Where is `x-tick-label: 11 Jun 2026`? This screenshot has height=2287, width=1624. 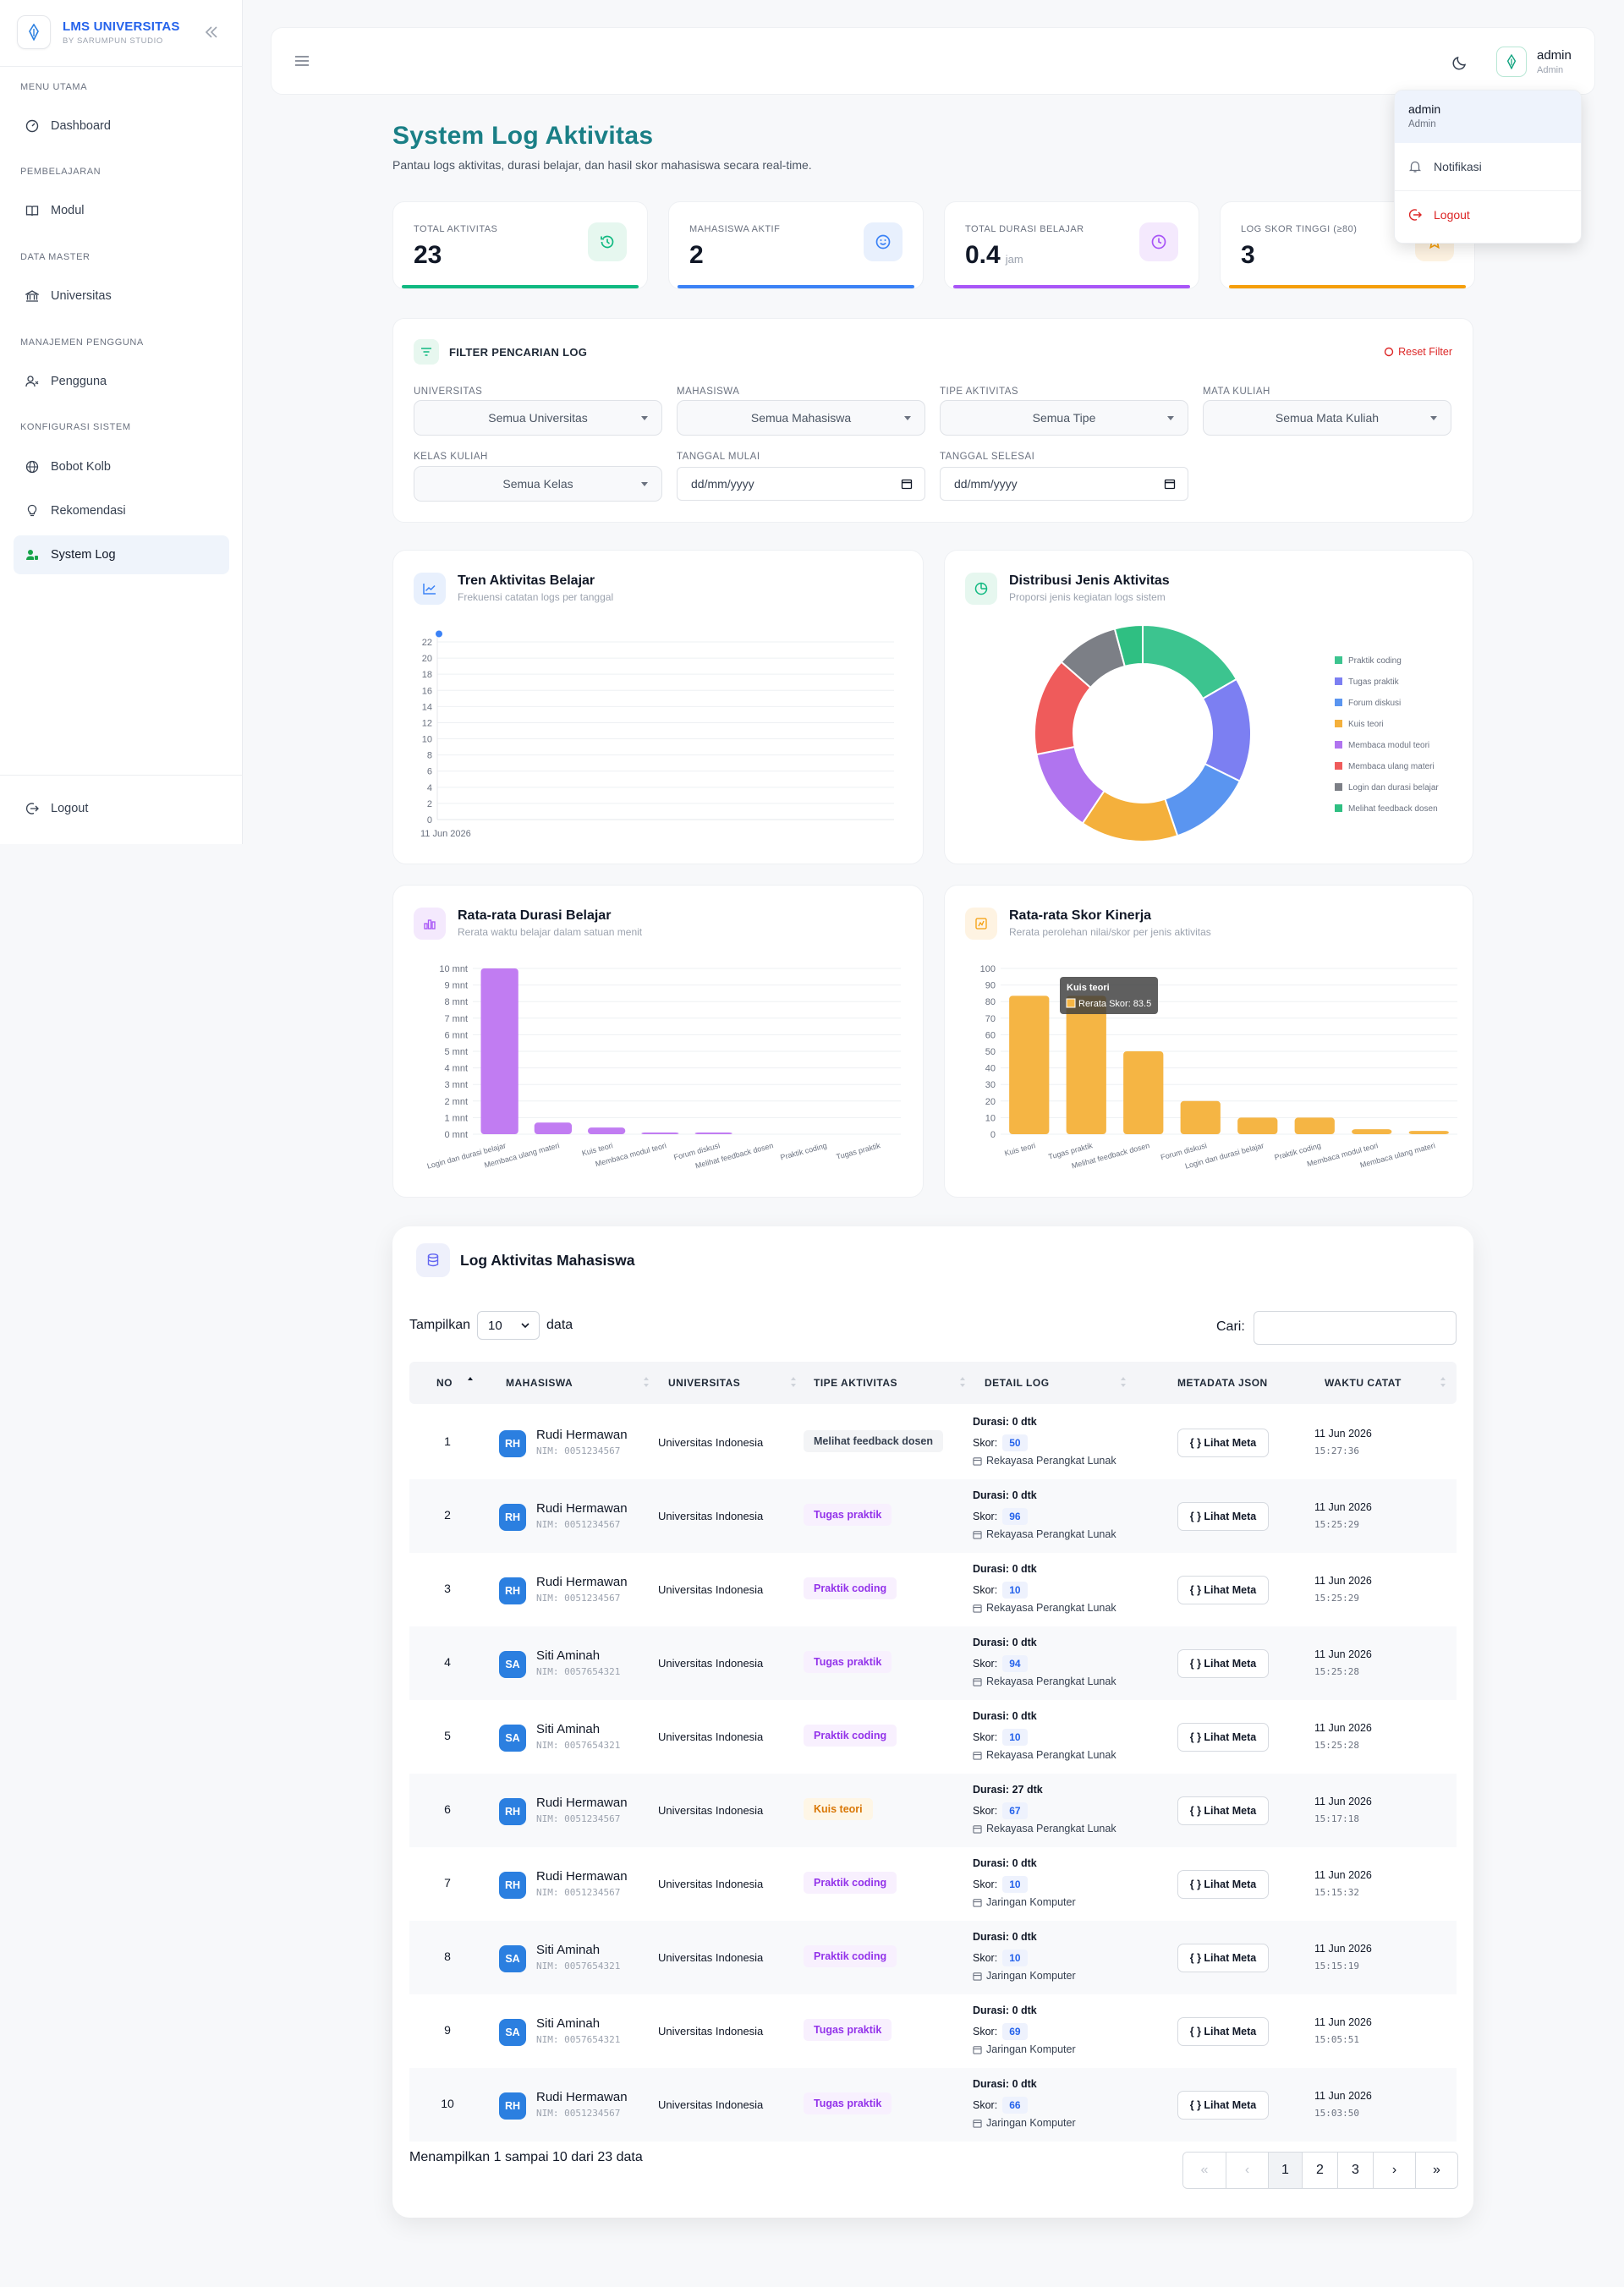 x-tick-label: 11 Jun 2026 is located at coordinates (445, 834).